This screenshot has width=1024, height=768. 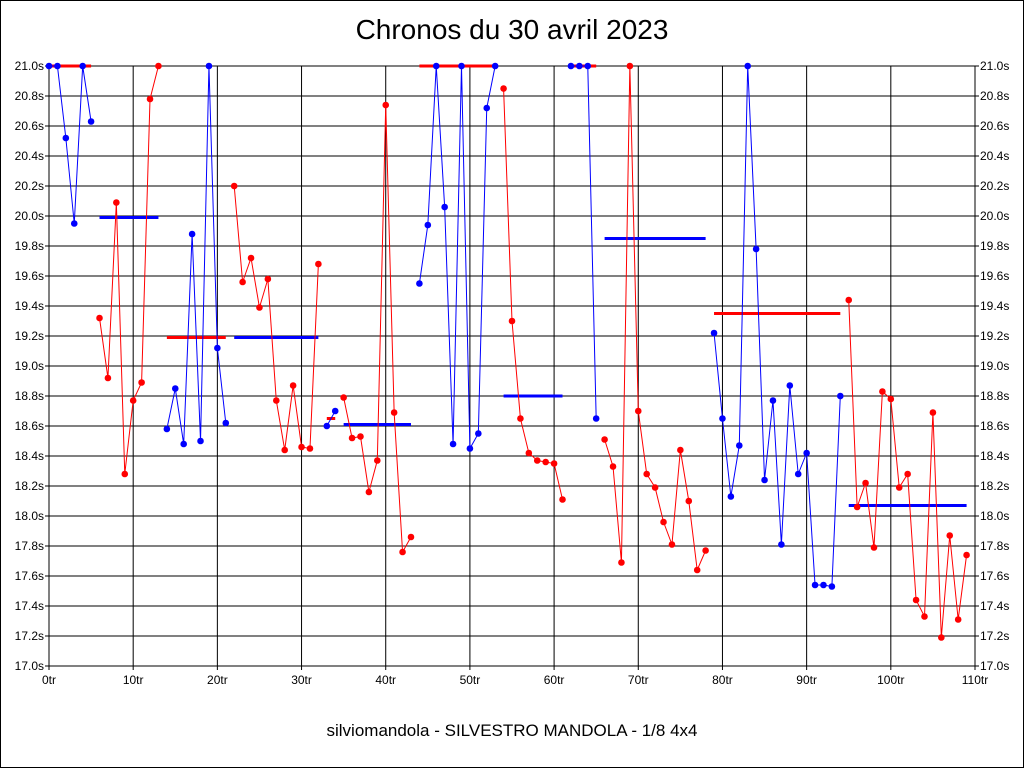 What do you see at coordinates (133, 680) in the screenshot?
I see `x-tick-label: 10tr` at bounding box center [133, 680].